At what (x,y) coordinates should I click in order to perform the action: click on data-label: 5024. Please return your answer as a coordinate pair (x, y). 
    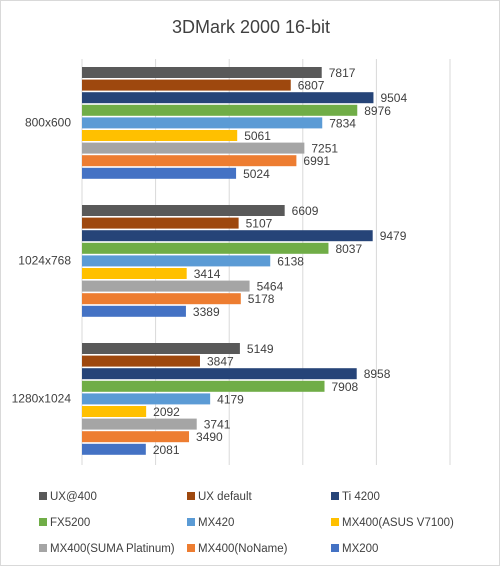
    Looking at the image, I should click on (256, 174).